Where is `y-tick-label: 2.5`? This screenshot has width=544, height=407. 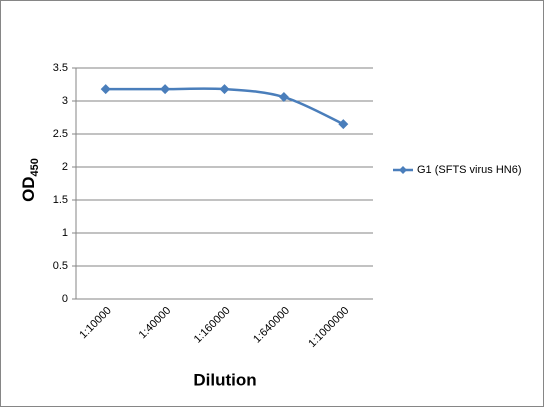 y-tick-label: 2.5 is located at coordinates (60, 134).